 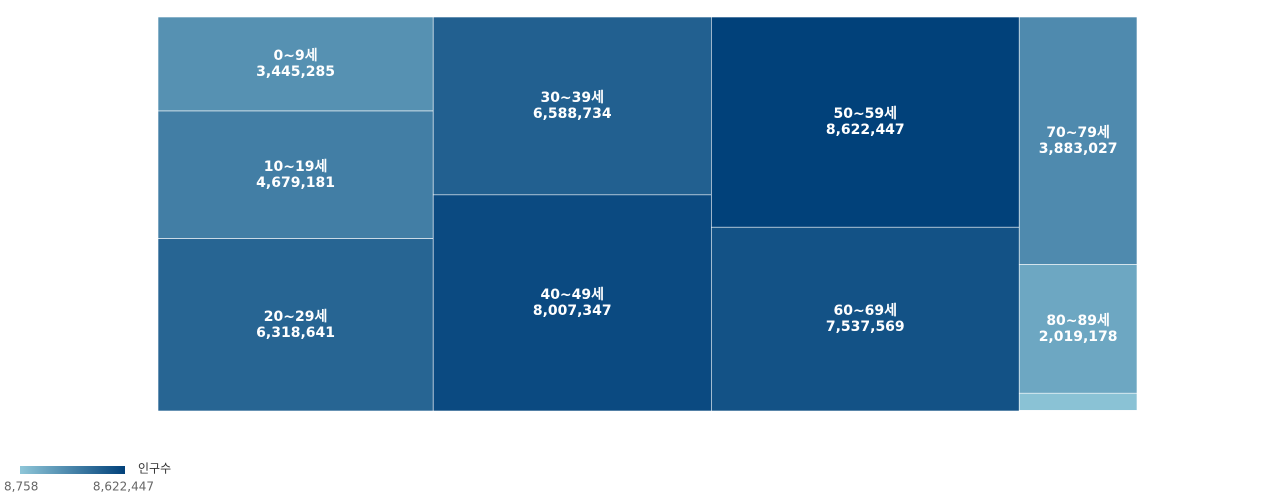 What do you see at coordinates (572, 98) in the screenshot?
I see `tile-label: 30~39세` at bounding box center [572, 98].